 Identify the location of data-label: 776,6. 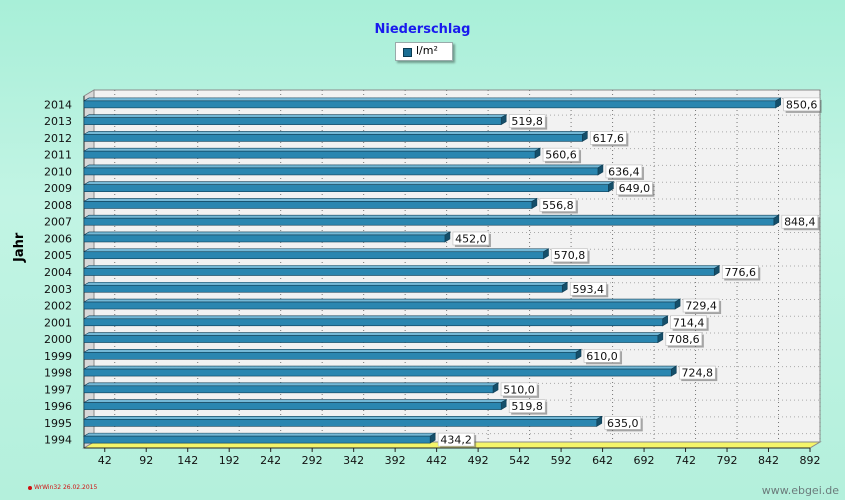
(741, 272).